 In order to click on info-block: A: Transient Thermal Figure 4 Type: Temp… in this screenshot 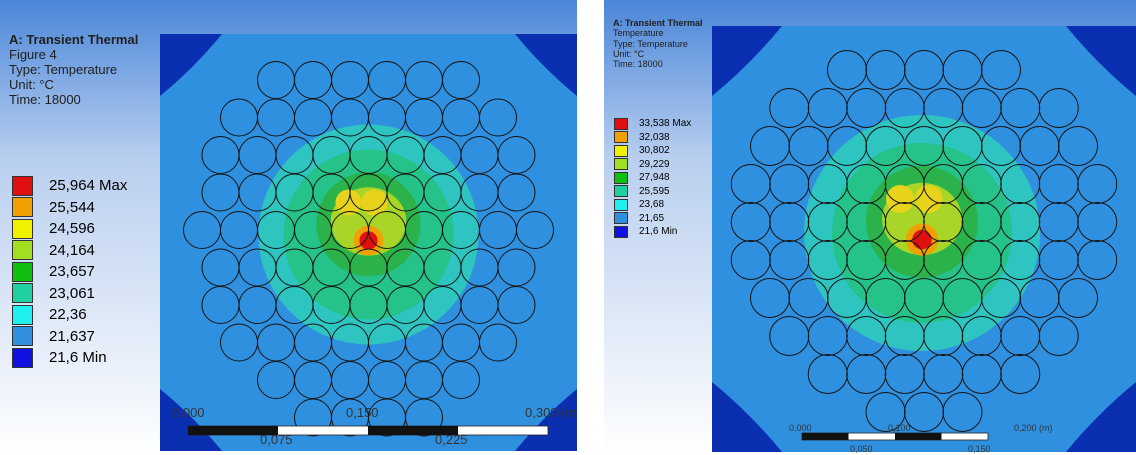, I will do `click(74, 70)`.